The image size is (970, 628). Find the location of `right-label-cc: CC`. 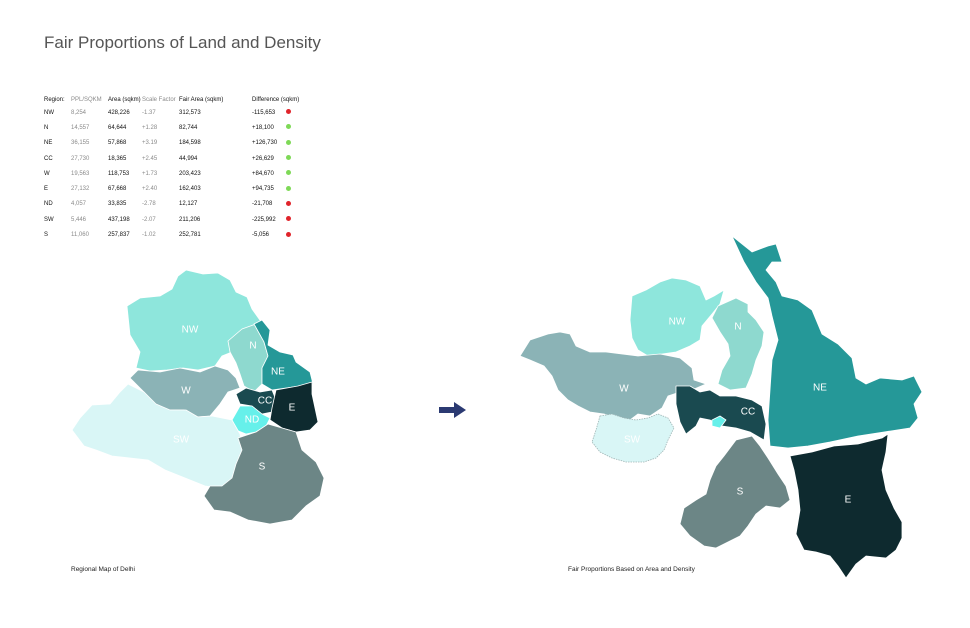

right-label-cc: CC is located at coordinates (748, 412).